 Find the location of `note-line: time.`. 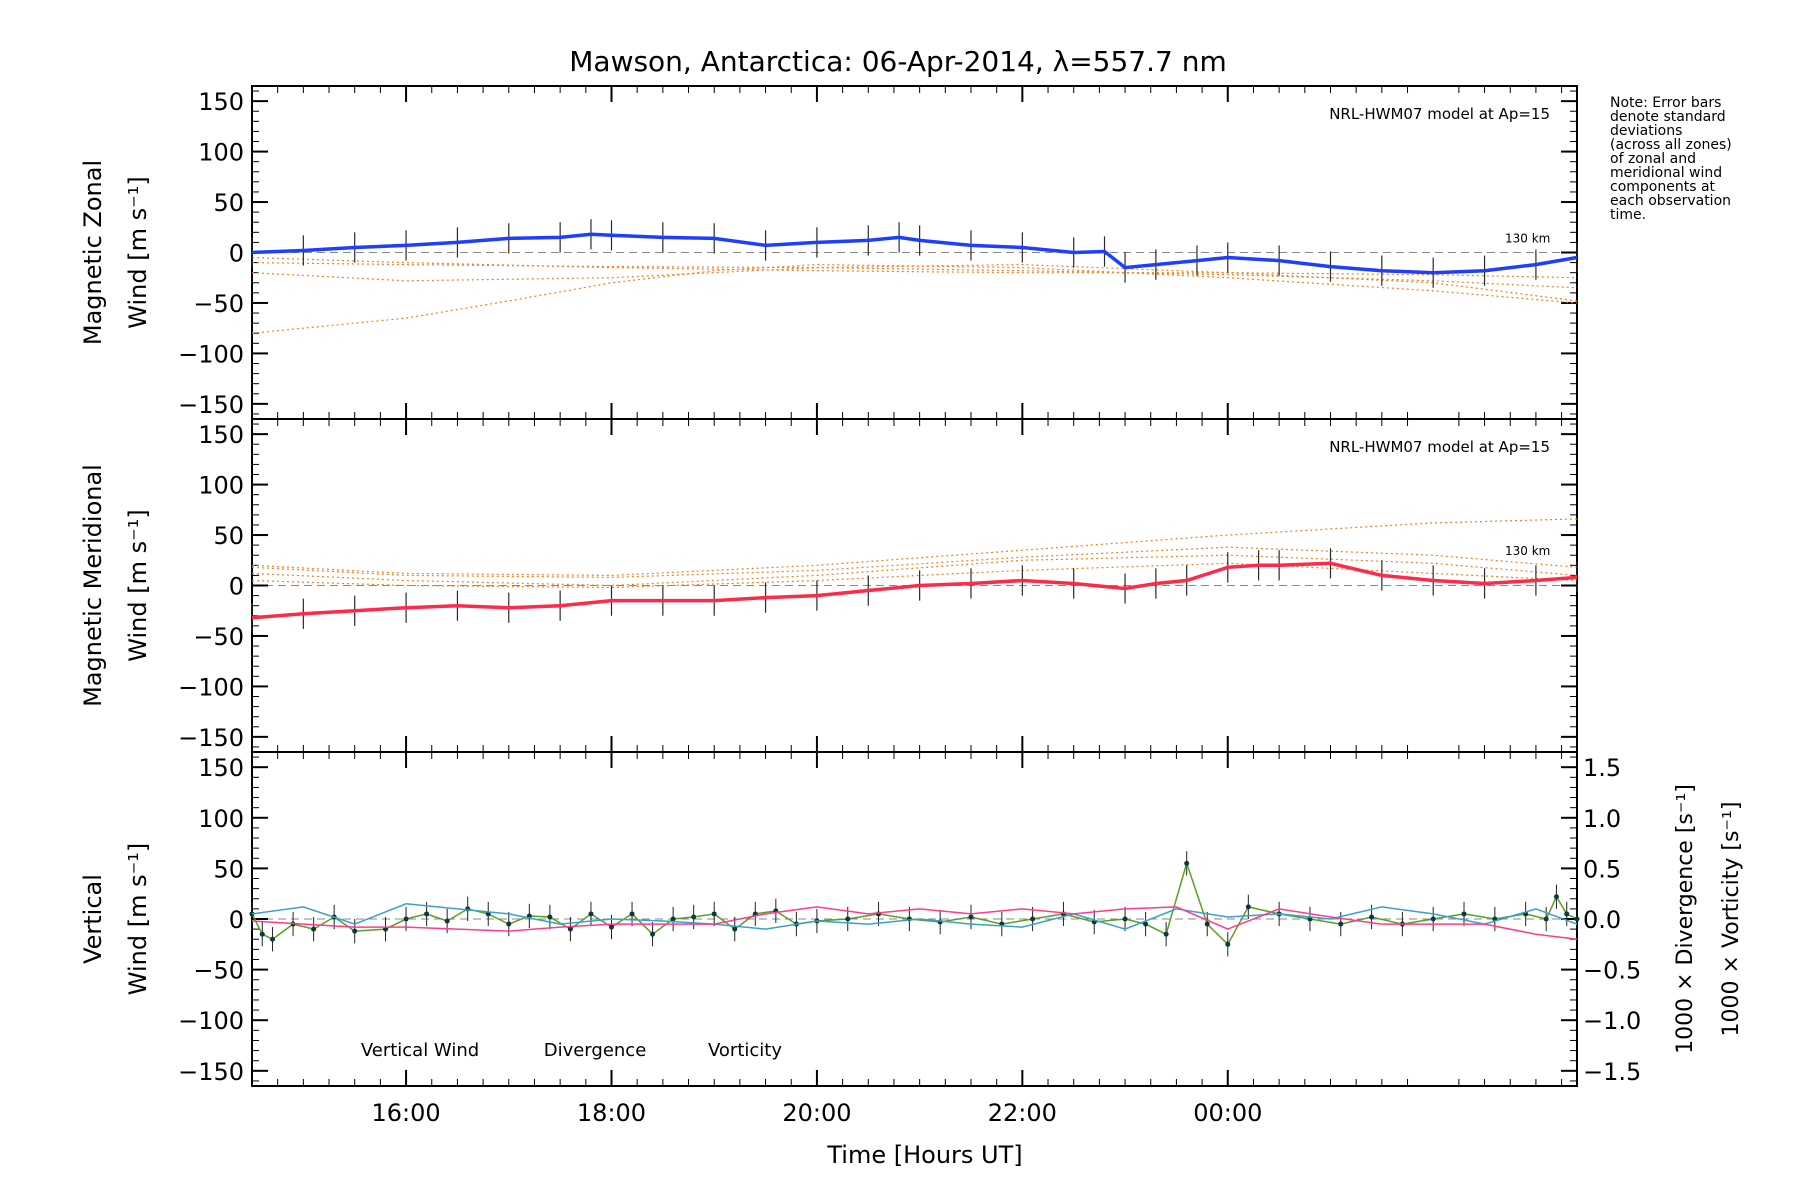

note-line: time. is located at coordinates (1628, 215).